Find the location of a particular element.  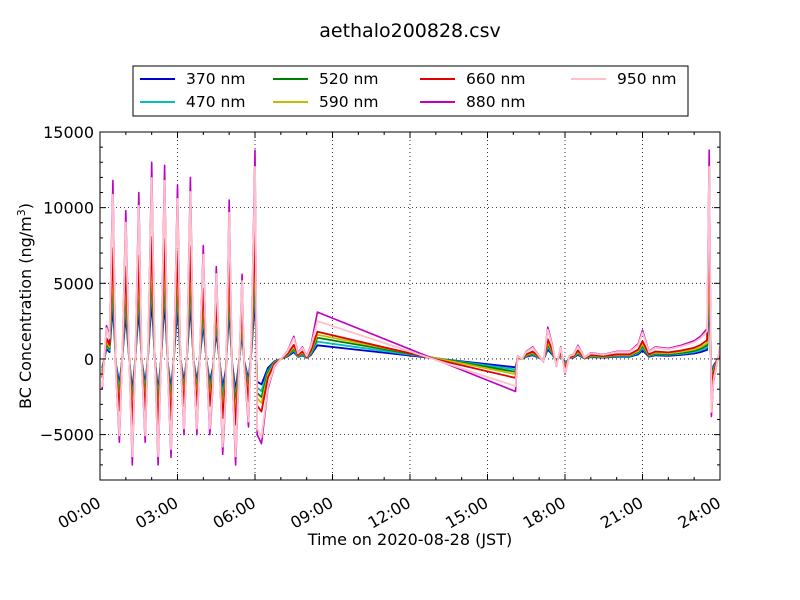

y-tick-labels: −5000 0 5000 10000 15000 is located at coordinates (67, 284).